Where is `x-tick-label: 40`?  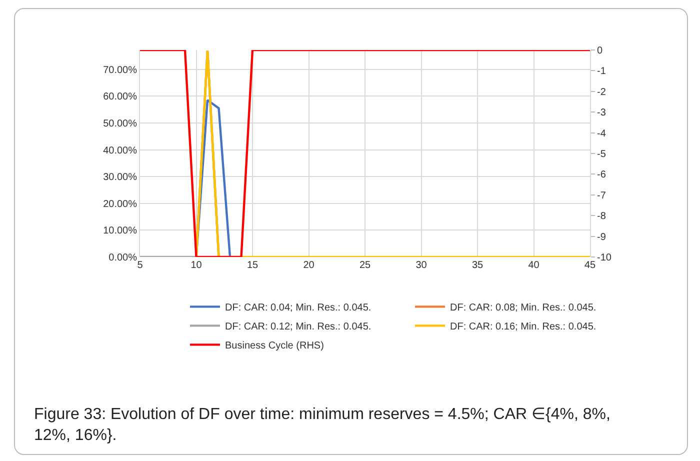 x-tick-label: 40 is located at coordinates (534, 265).